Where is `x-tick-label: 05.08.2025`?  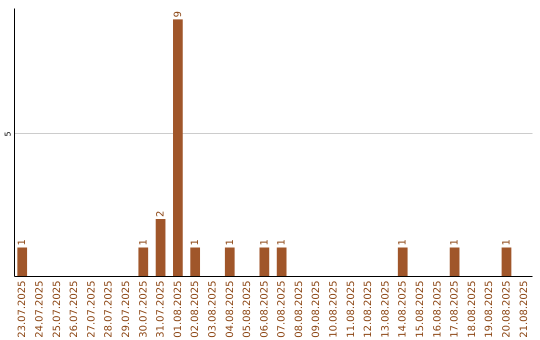
x-tick-label: 05.08.2025 is located at coordinates (248, 309).